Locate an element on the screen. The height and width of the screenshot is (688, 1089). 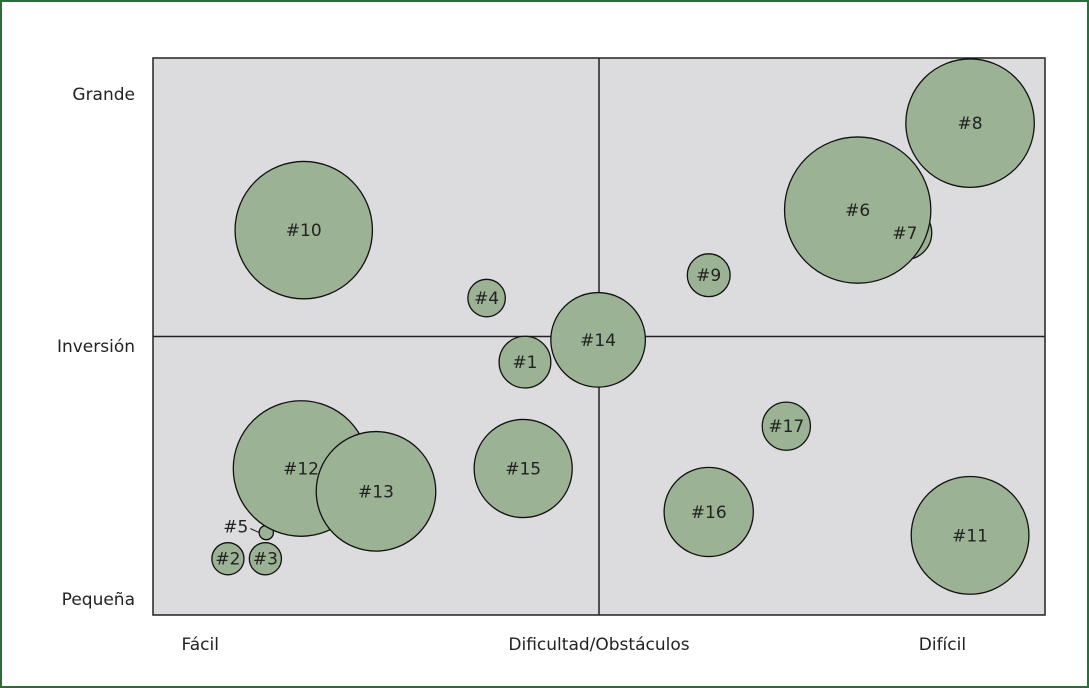
bubble-label: #12 is located at coordinates (301, 470).